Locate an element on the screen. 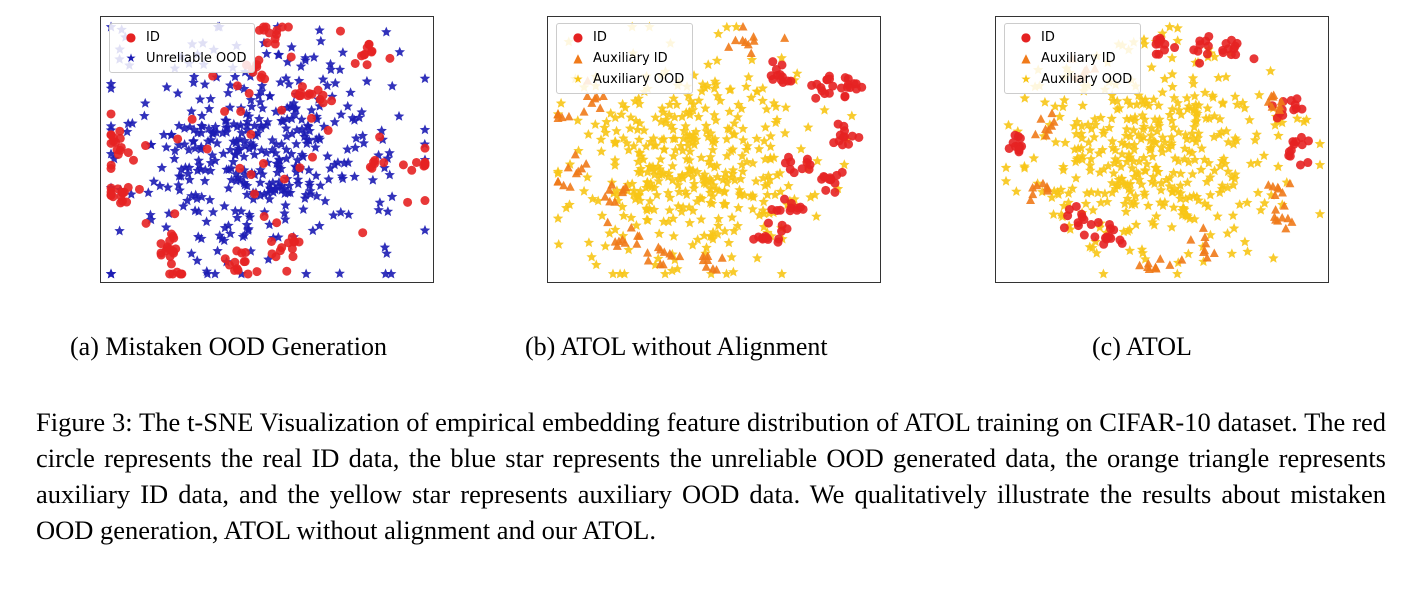 This screenshot has height=607, width=1421. legend-entry: ● ID is located at coordinates (623, 37).